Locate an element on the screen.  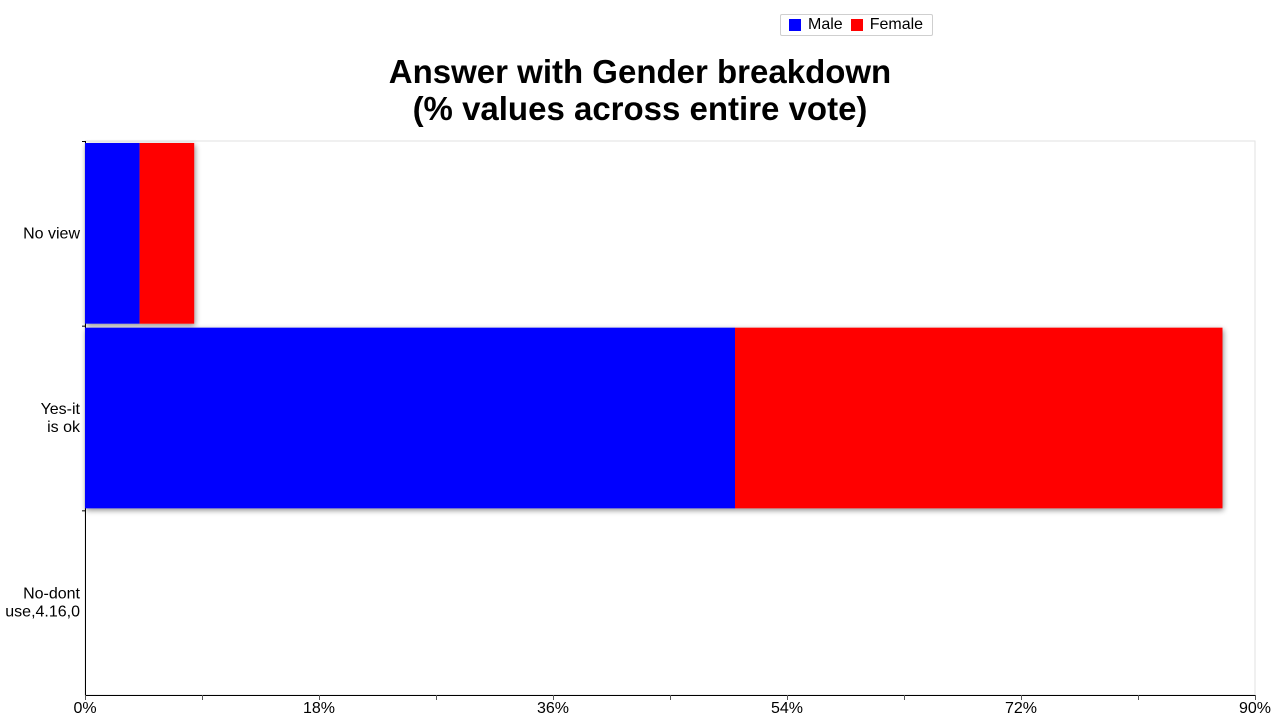
x-tick-label: 36% is located at coordinates (553, 708).